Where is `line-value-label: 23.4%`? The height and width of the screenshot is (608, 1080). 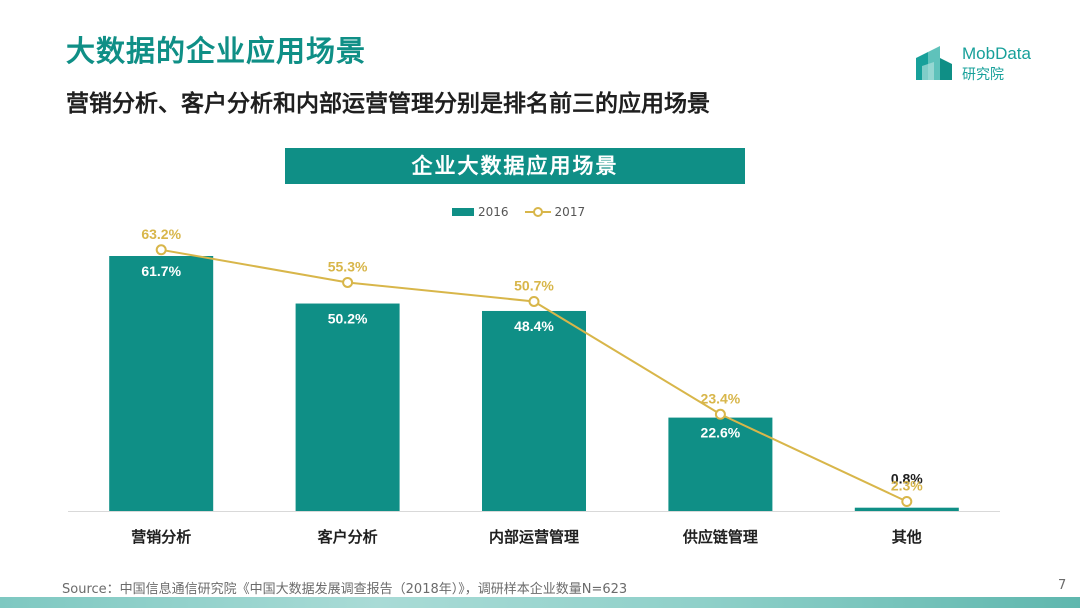
line-value-label: 23.4% is located at coordinates (721, 398).